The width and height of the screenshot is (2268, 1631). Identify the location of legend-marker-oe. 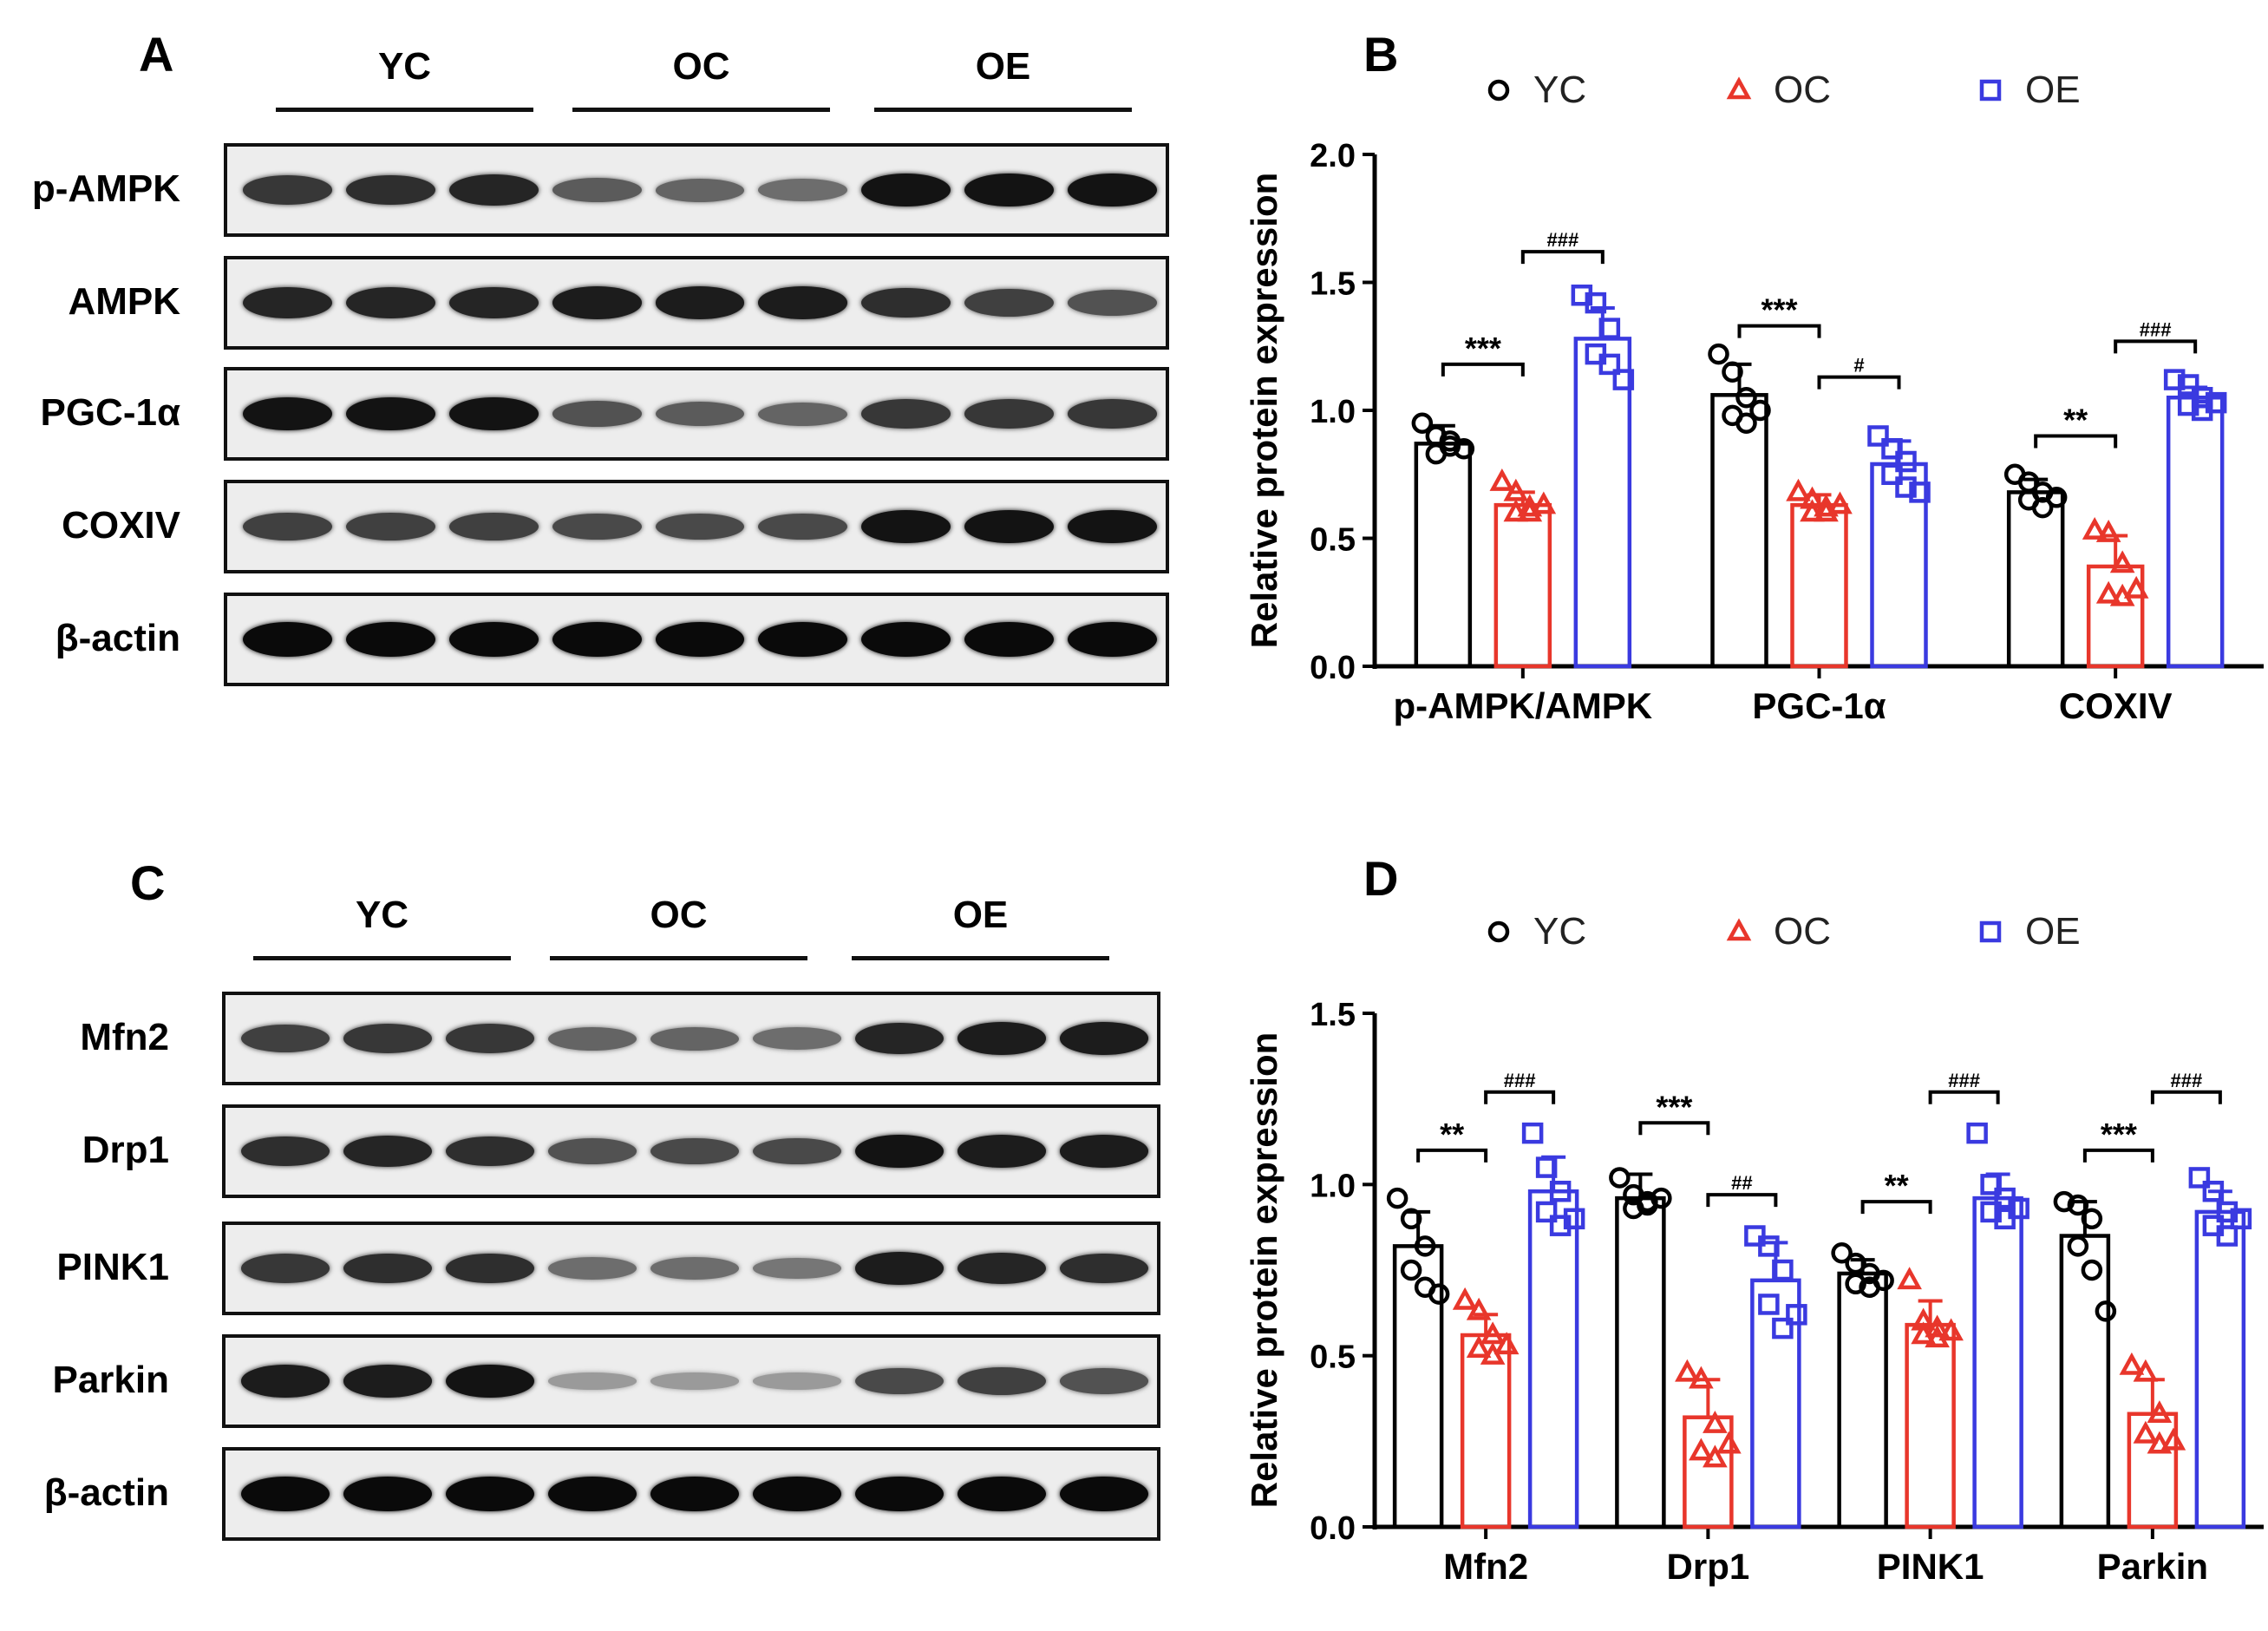
(1990, 90).